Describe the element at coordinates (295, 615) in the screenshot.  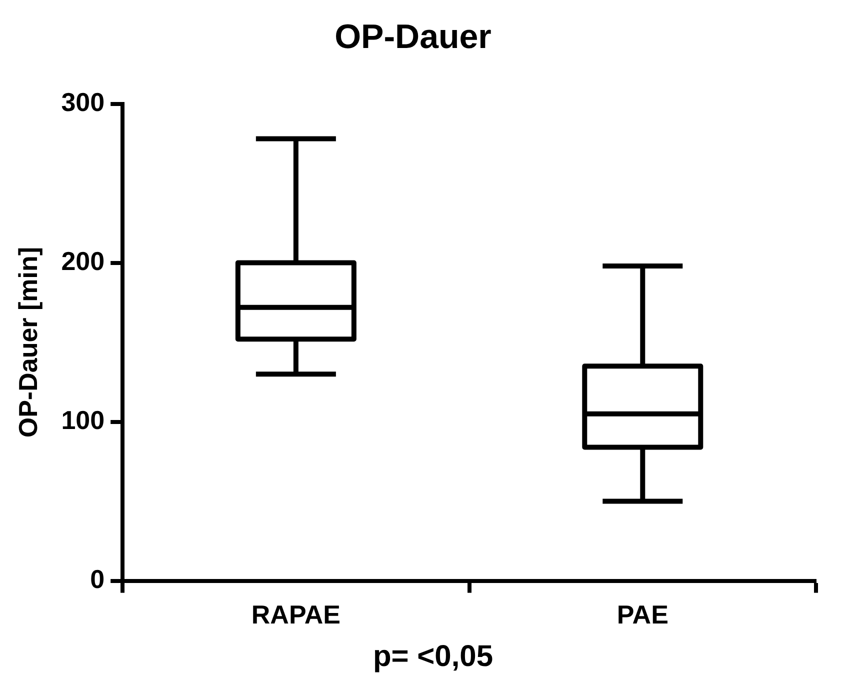
I see `x-tick-label: RAPAE` at that location.